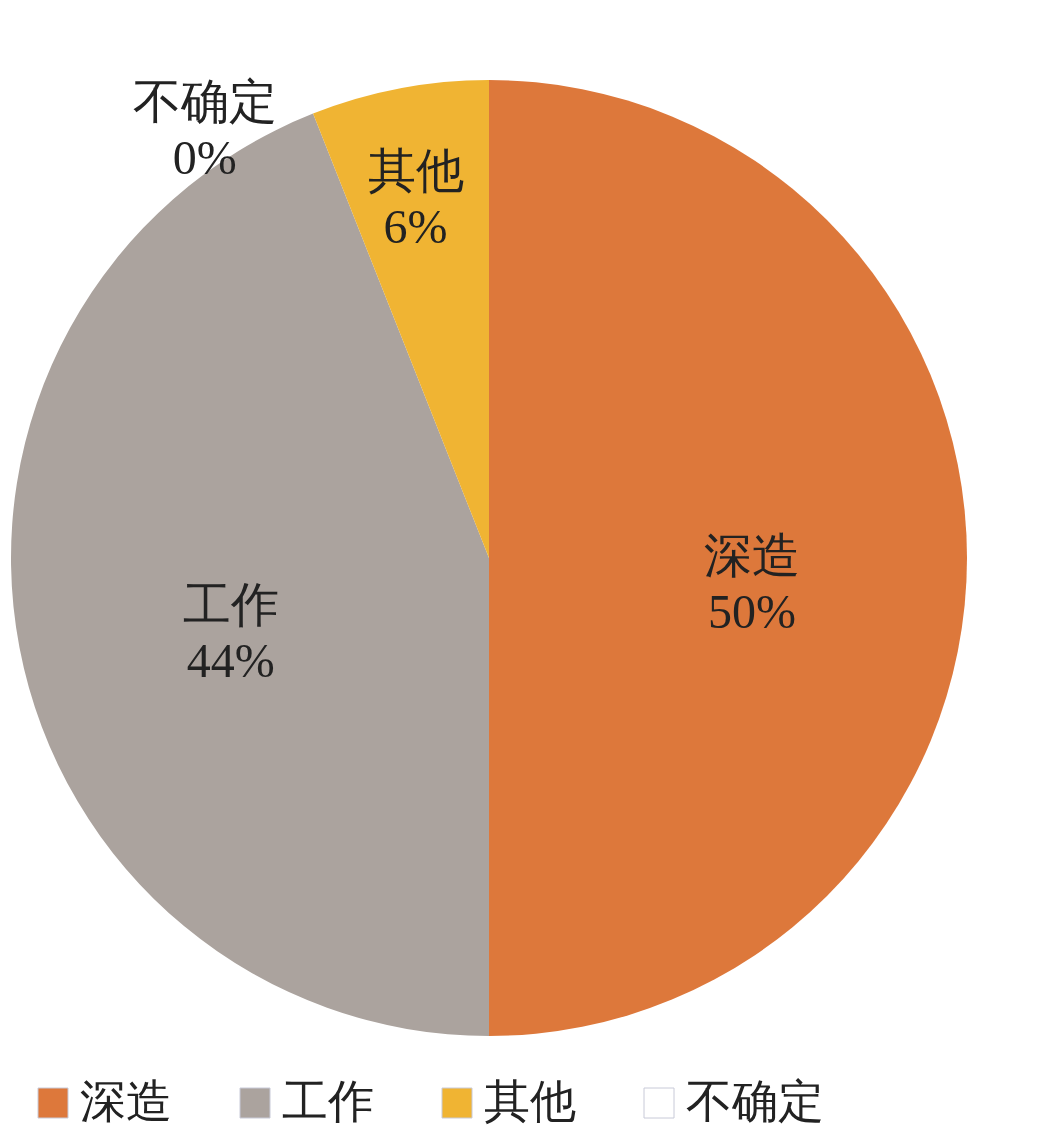  I want to click on data-label: 50%, so click(751, 611).